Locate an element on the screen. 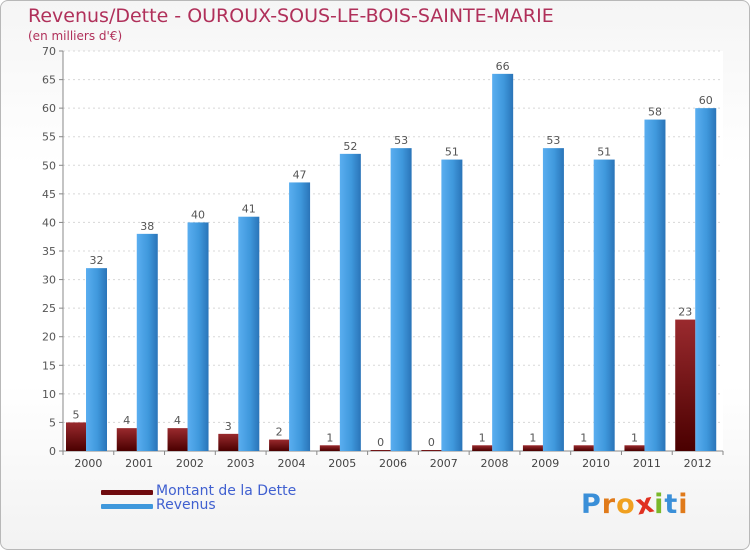  data-label-dette: 5 is located at coordinates (76, 414).